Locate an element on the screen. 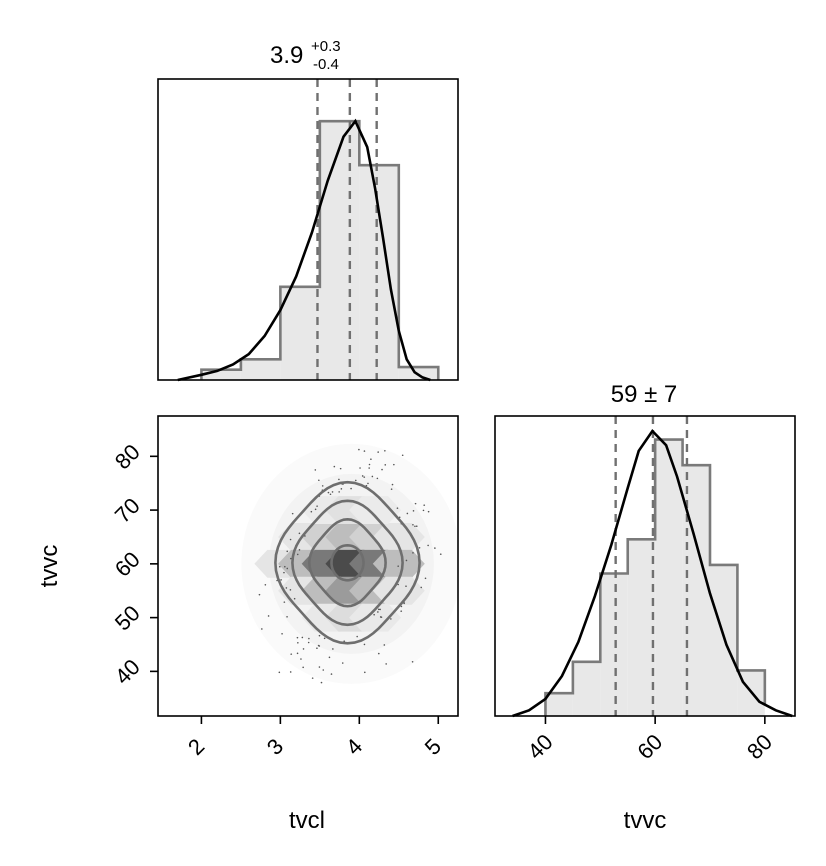  joint-frame is located at coordinates (308, 566).